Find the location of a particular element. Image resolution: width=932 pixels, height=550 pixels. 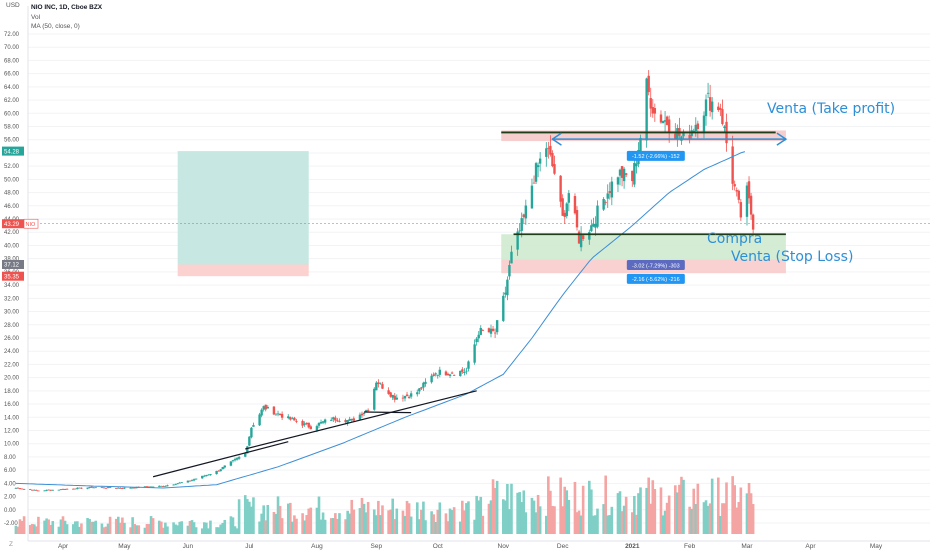

y-tick-label: 2.00 is located at coordinates (10, 498).